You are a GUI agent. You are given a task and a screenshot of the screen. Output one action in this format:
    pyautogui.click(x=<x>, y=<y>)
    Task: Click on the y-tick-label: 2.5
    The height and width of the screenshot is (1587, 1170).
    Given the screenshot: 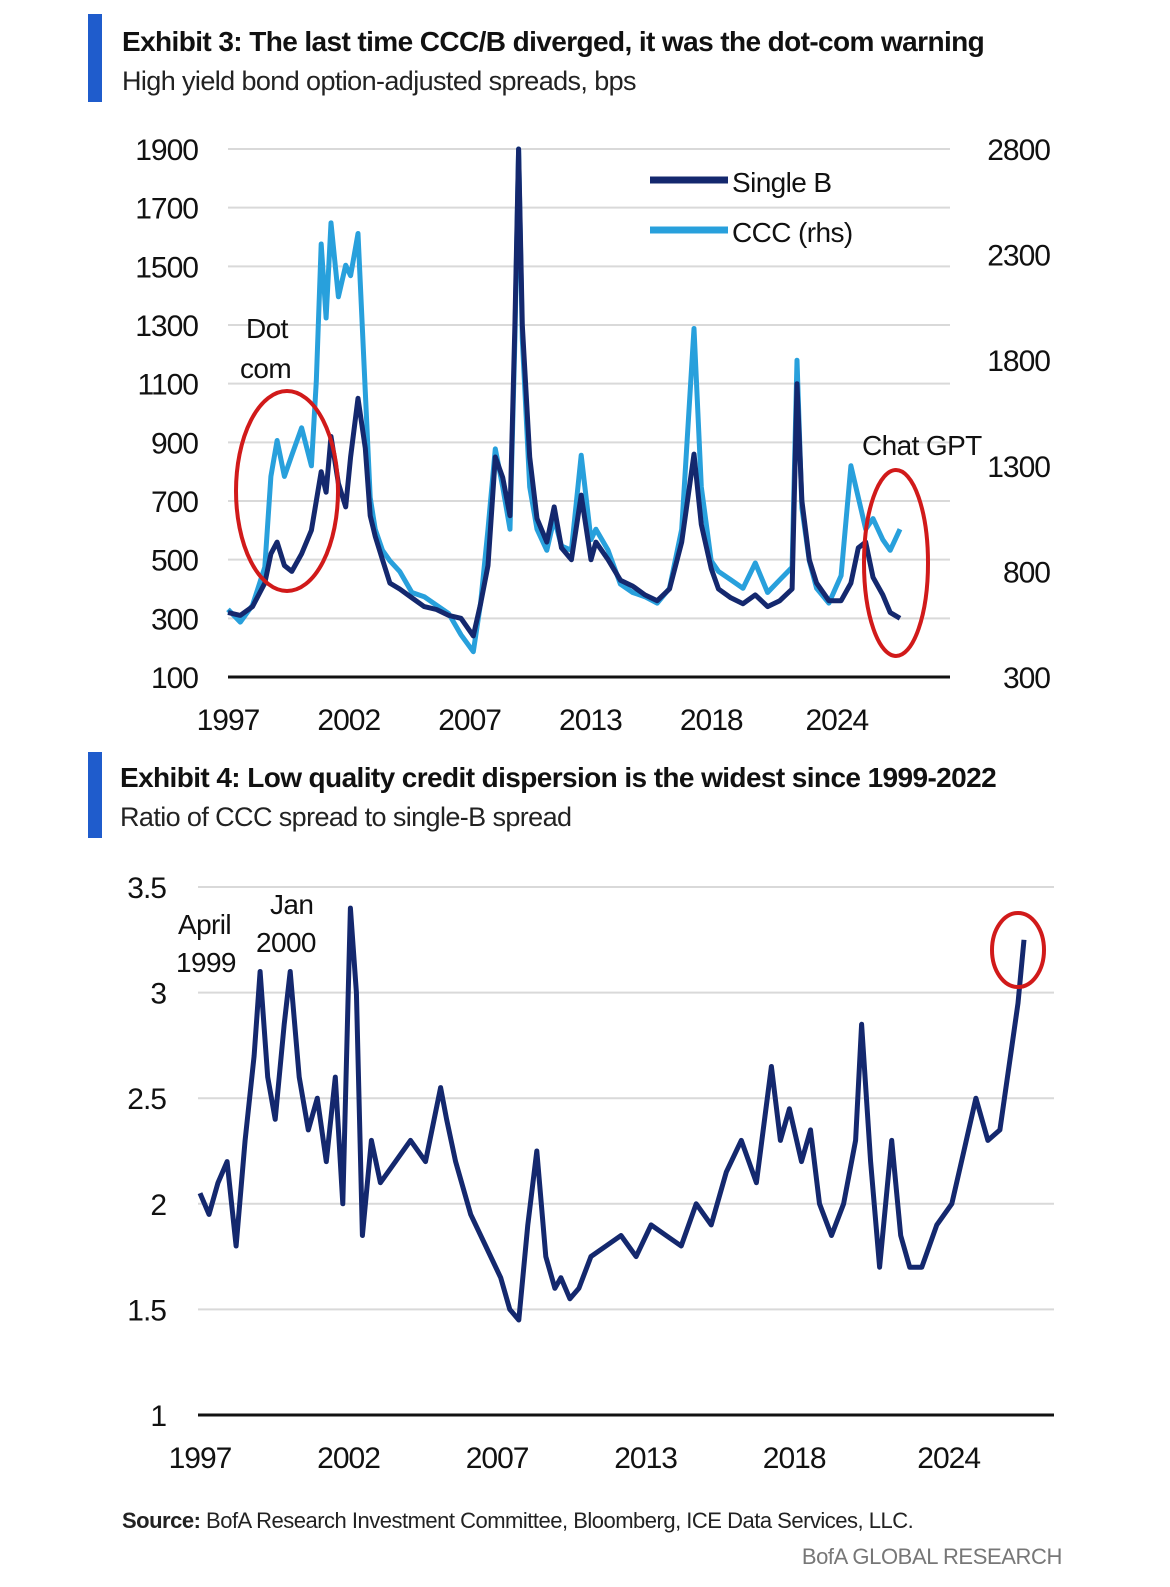 What is the action you would take?
    pyautogui.click(x=146, y=1099)
    